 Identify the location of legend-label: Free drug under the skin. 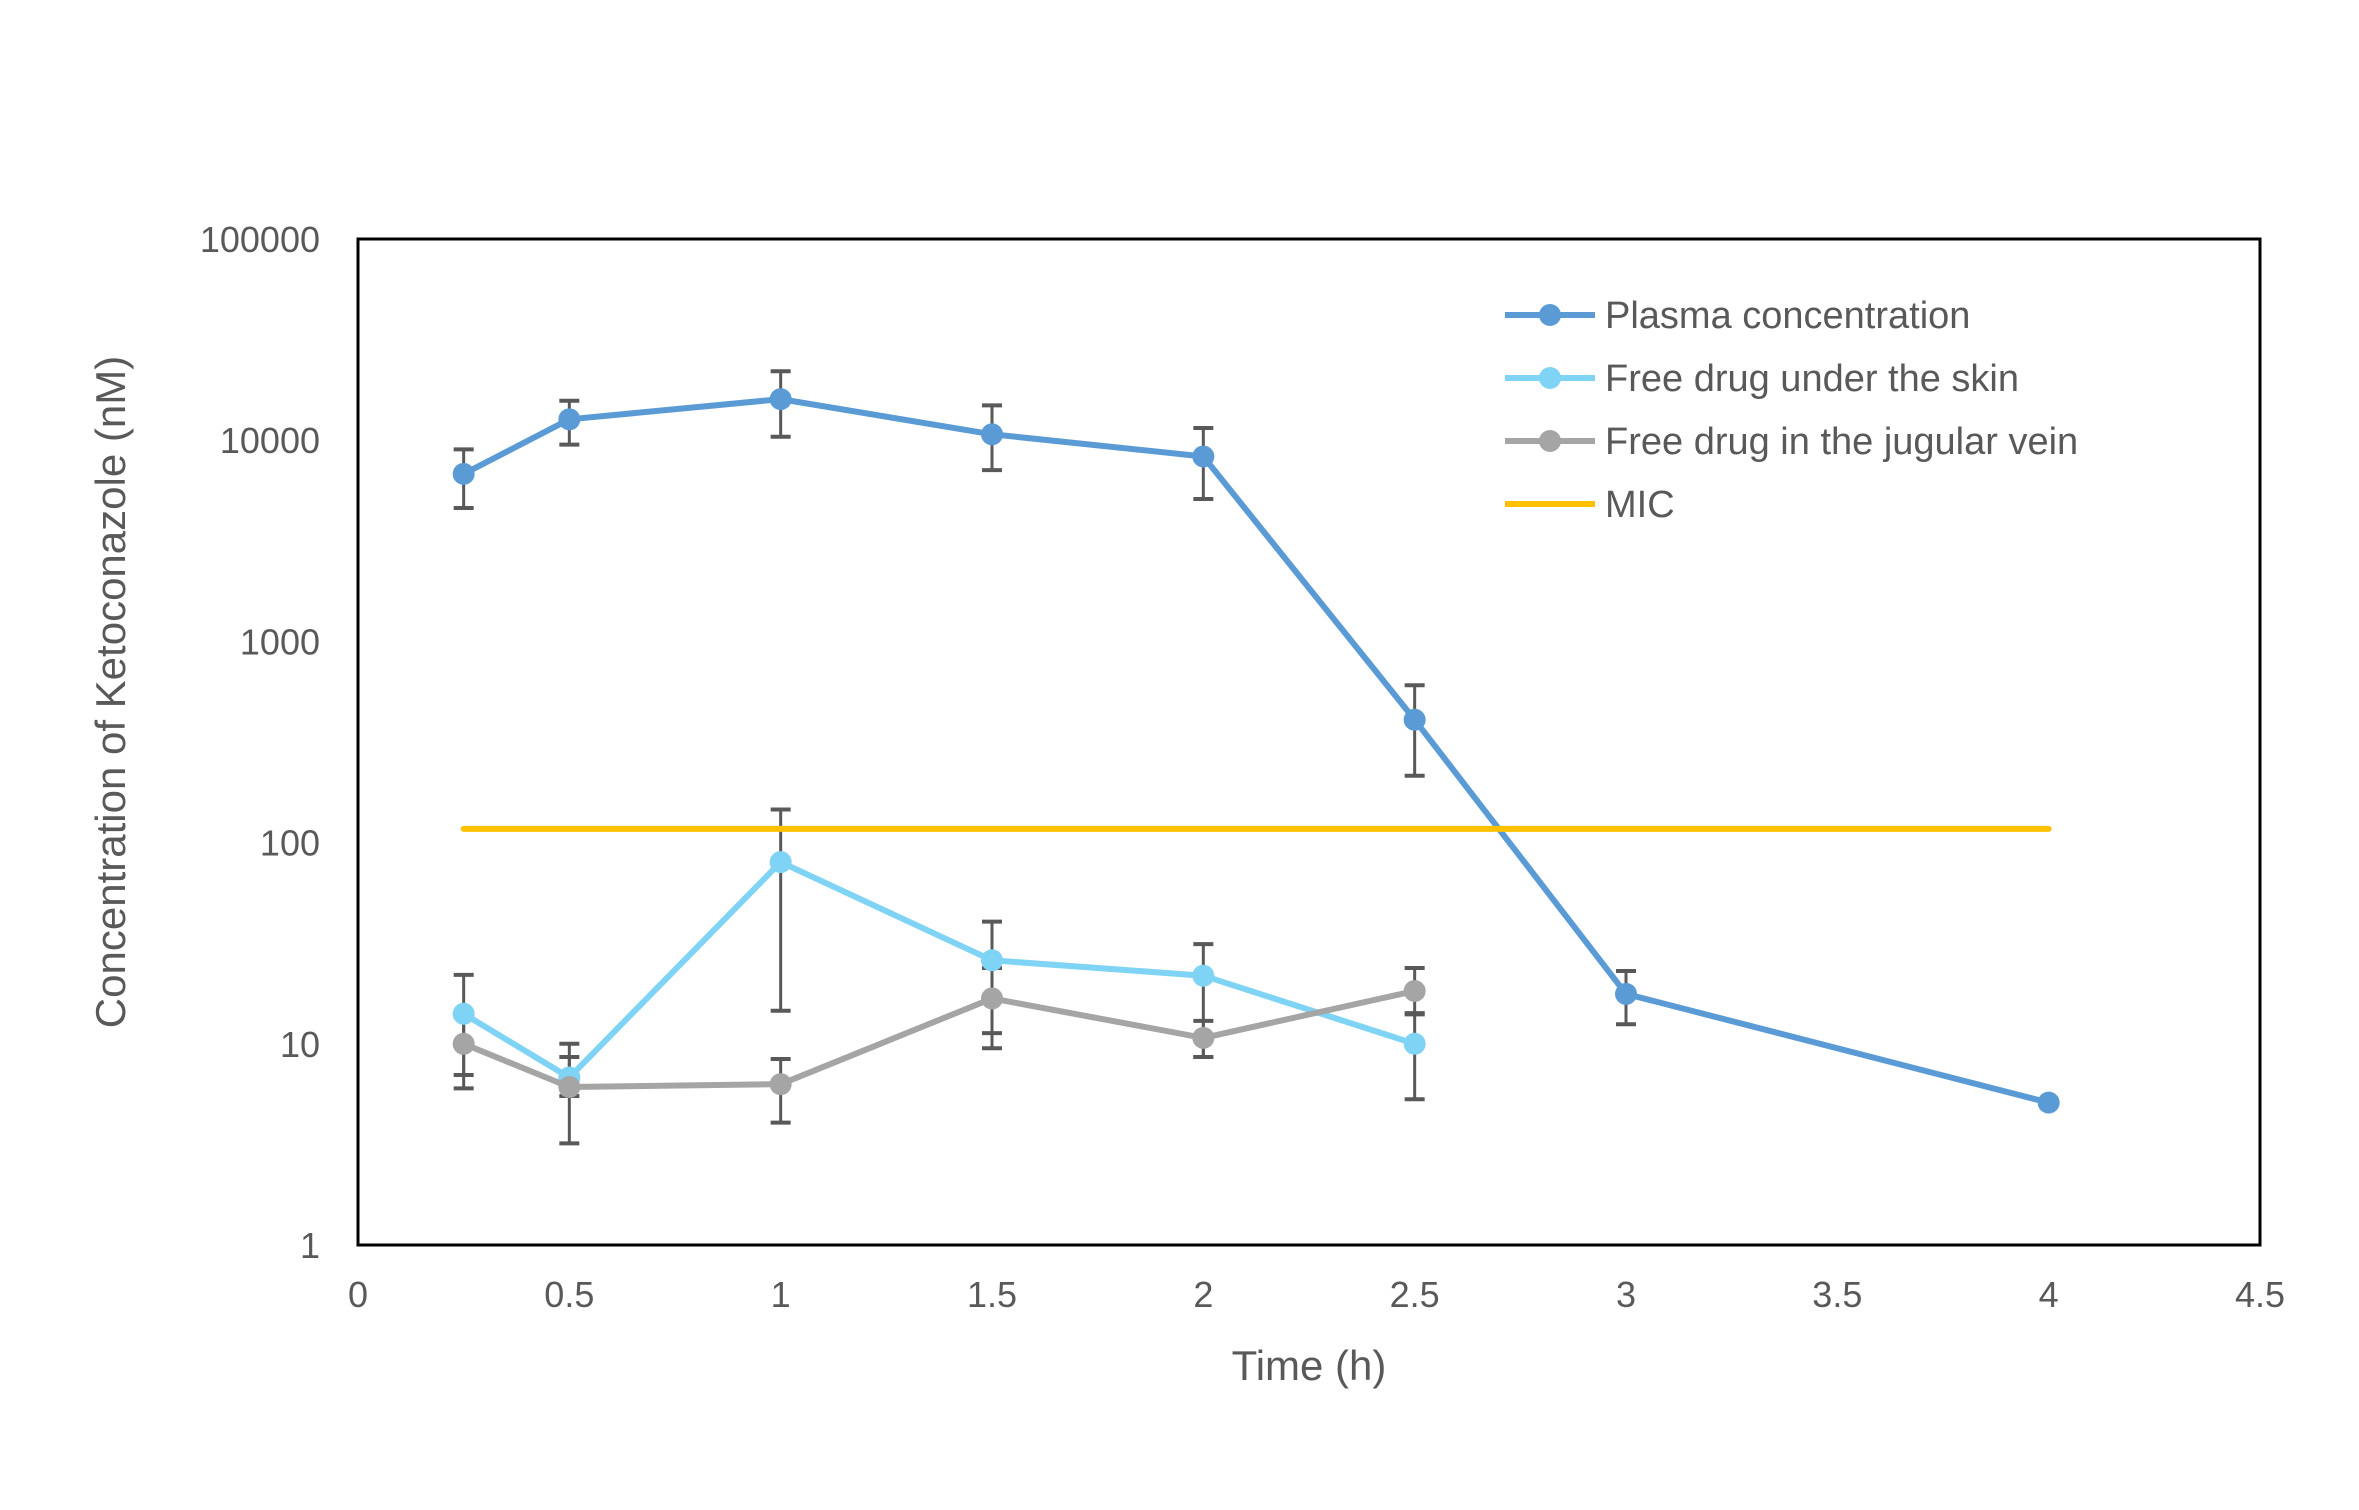
(1812, 379).